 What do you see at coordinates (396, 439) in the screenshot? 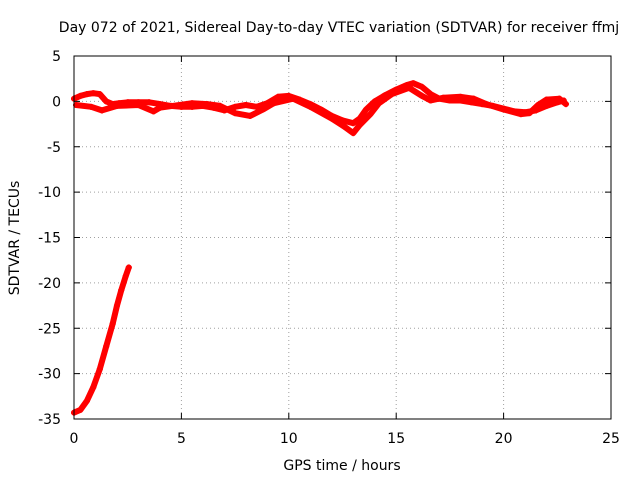
I see `x-tick-label: 15` at bounding box center [396, 439].